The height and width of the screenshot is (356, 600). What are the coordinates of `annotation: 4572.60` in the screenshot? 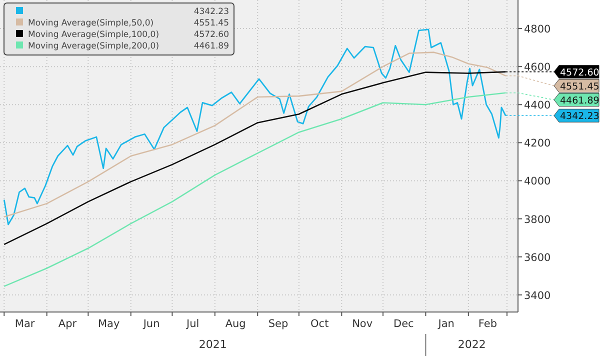 It's located at (211, 35).